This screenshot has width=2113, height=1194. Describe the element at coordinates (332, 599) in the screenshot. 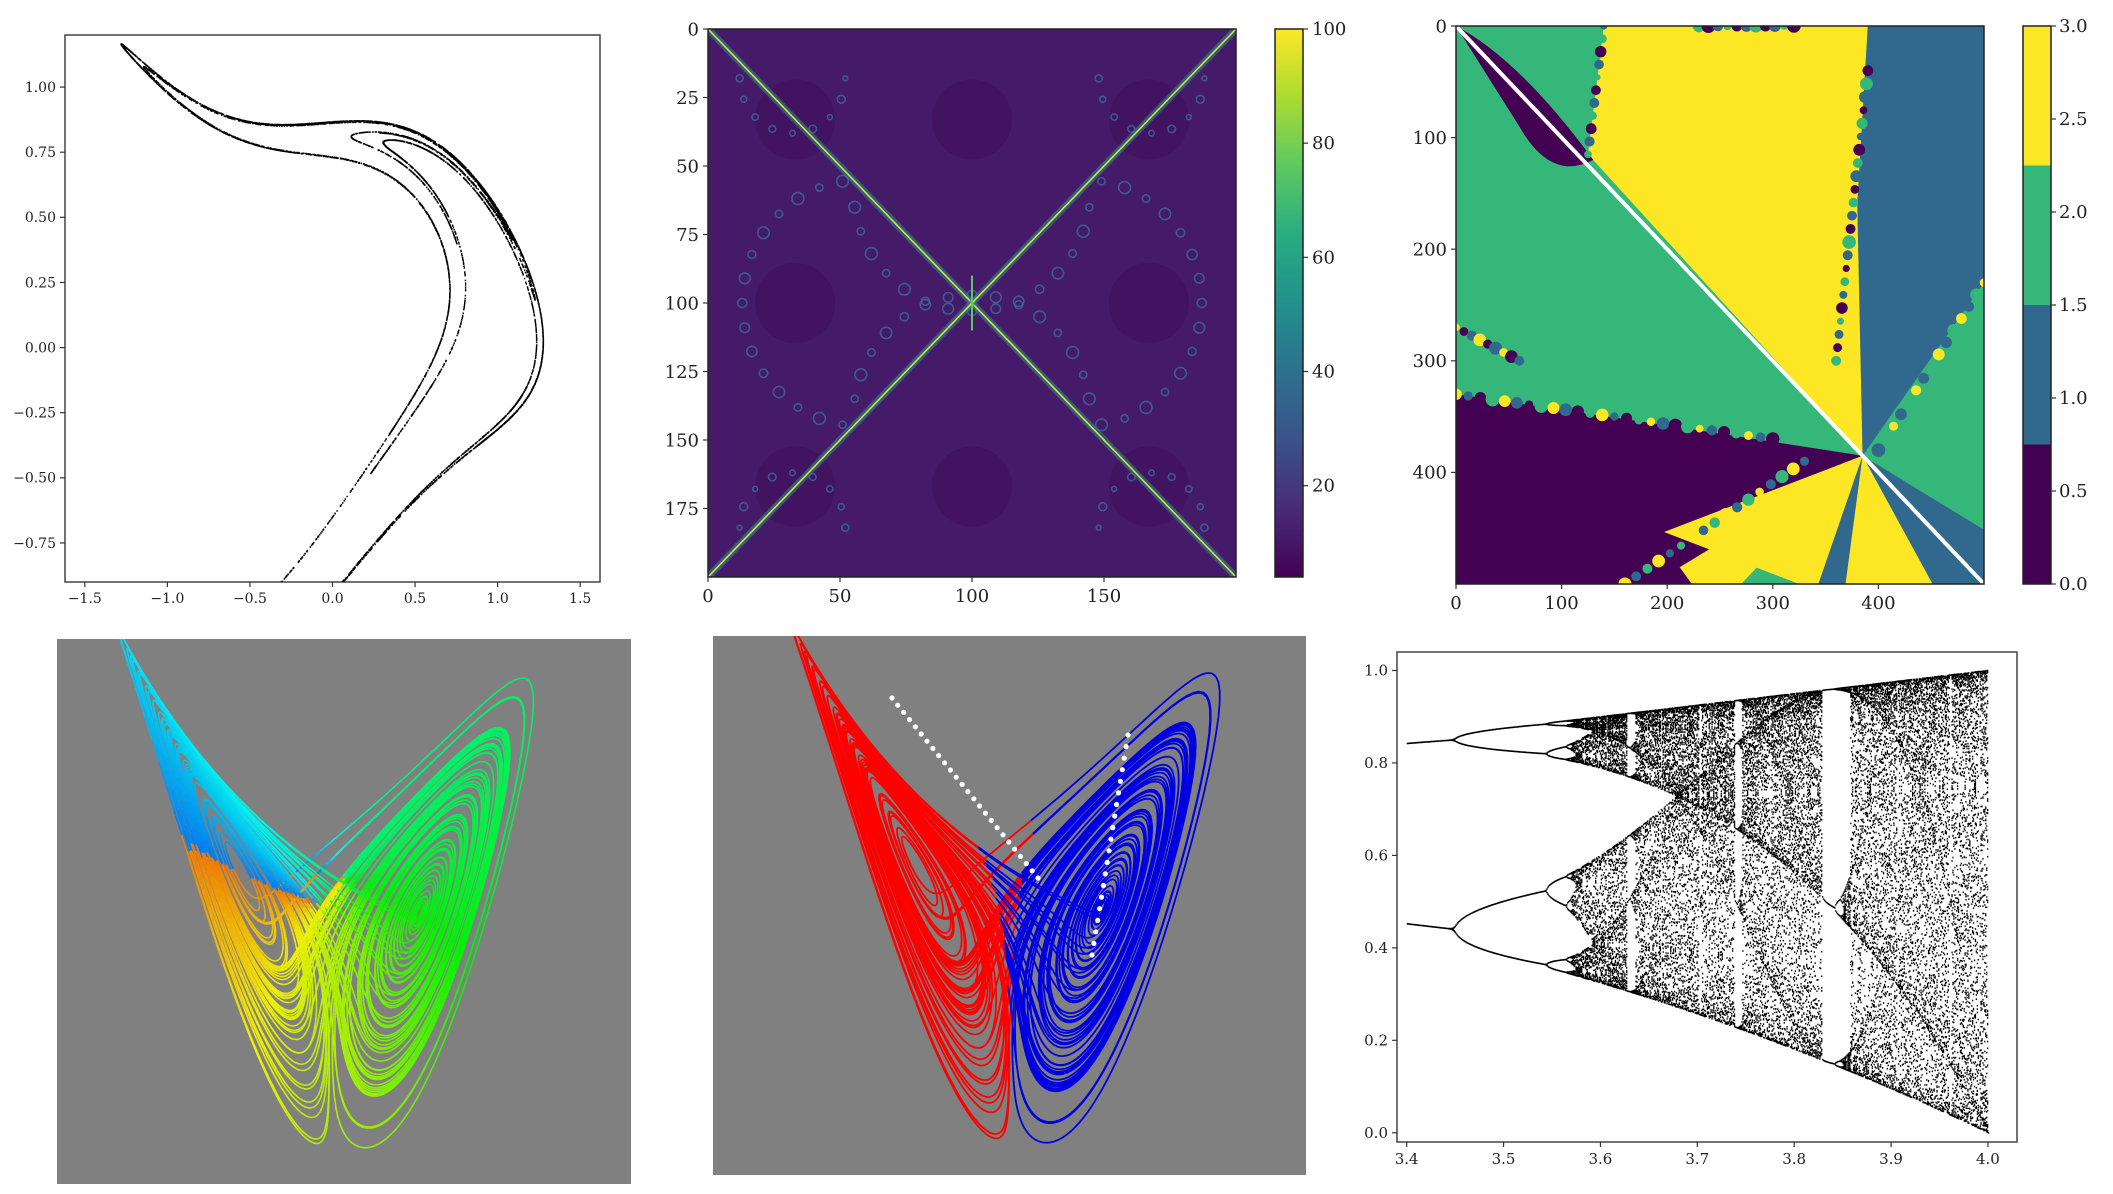

I see `x-tick-label: 0.0` at that location.